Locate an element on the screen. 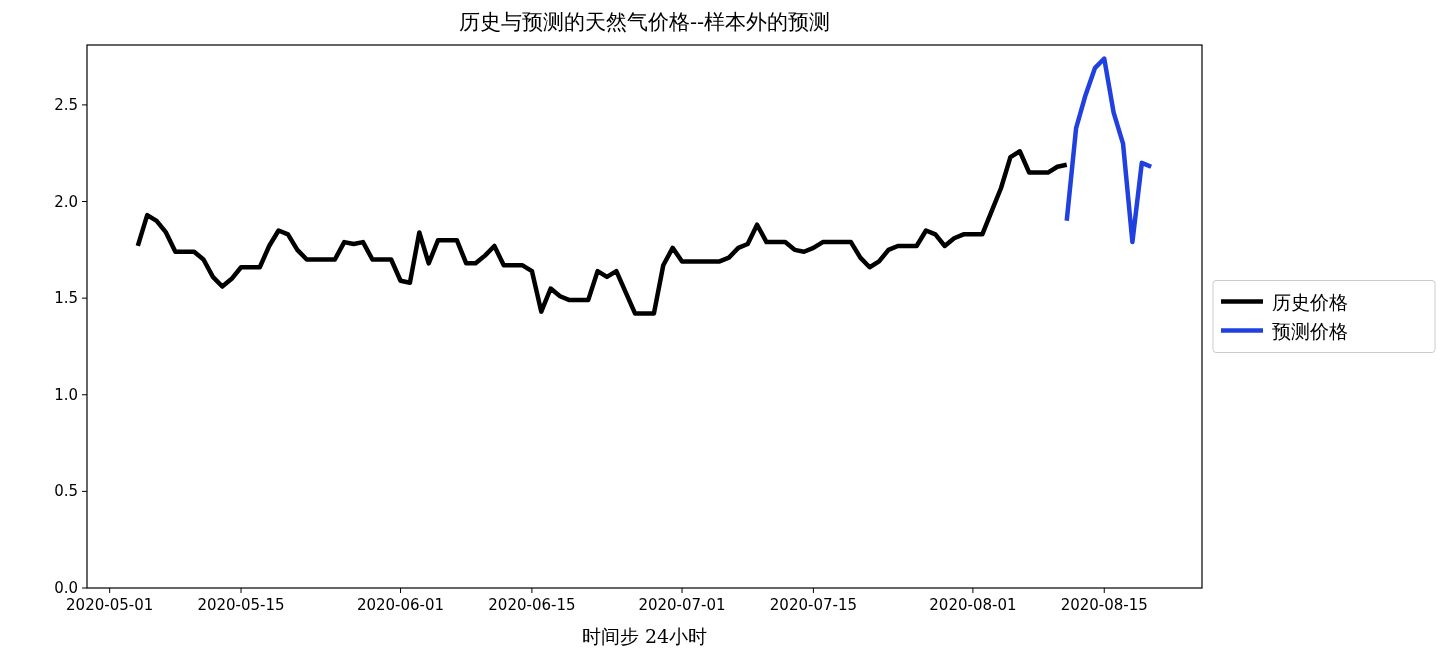 The height and width of the screenshot is (663, 1449). y-tick-label: 1.0 is located at coordinates (66, 394).